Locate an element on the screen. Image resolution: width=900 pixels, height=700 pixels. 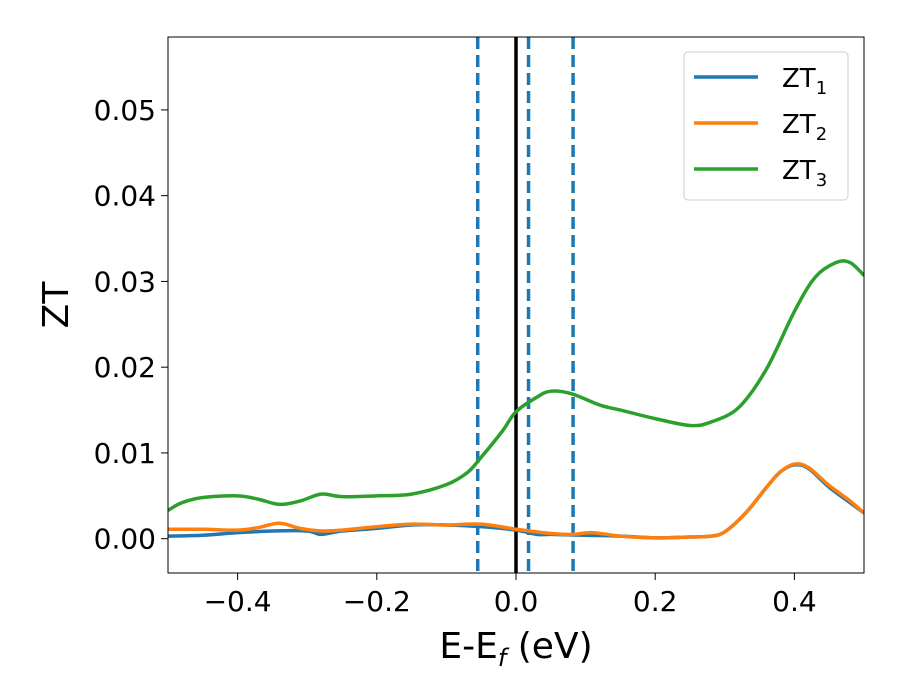
y-tick-label: 0.02 is located at coordinates (125, 367).